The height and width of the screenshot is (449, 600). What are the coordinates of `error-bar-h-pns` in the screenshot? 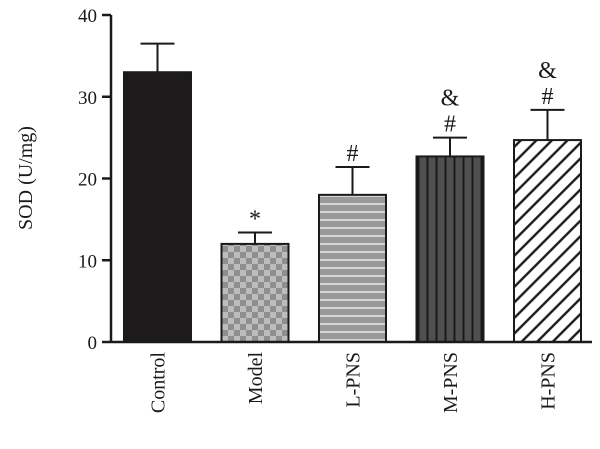 It's located at (547, 124).